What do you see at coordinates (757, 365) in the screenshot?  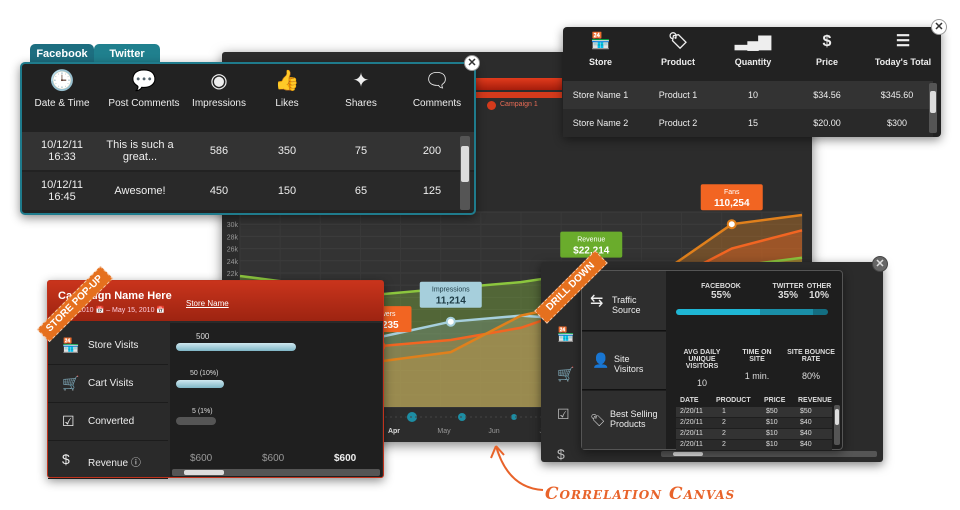 I see `stat-time-on-site: TIME ON SITE 1 min.` at bounding box center [757, 365].